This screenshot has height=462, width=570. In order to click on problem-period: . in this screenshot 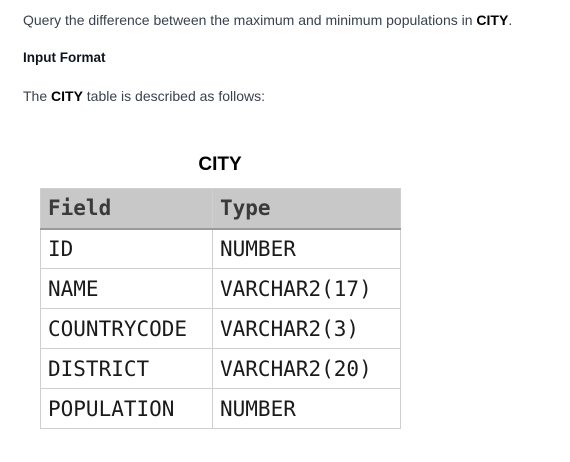, I will do `click(510, 20)`.